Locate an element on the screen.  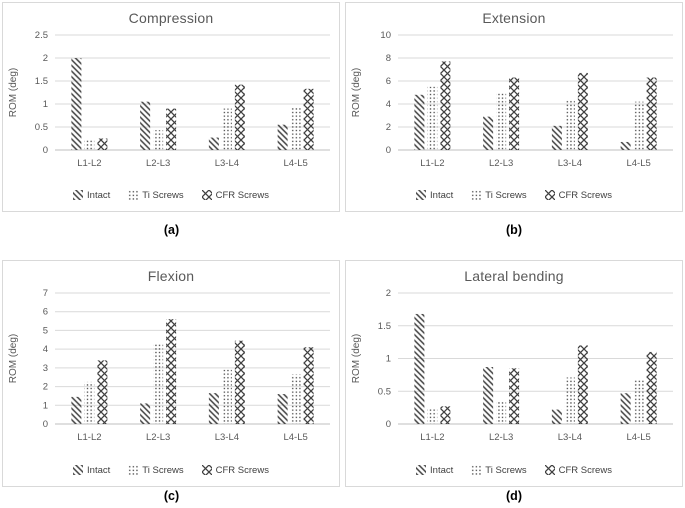
svg-text: 7 is located at coordinates (45, 293).